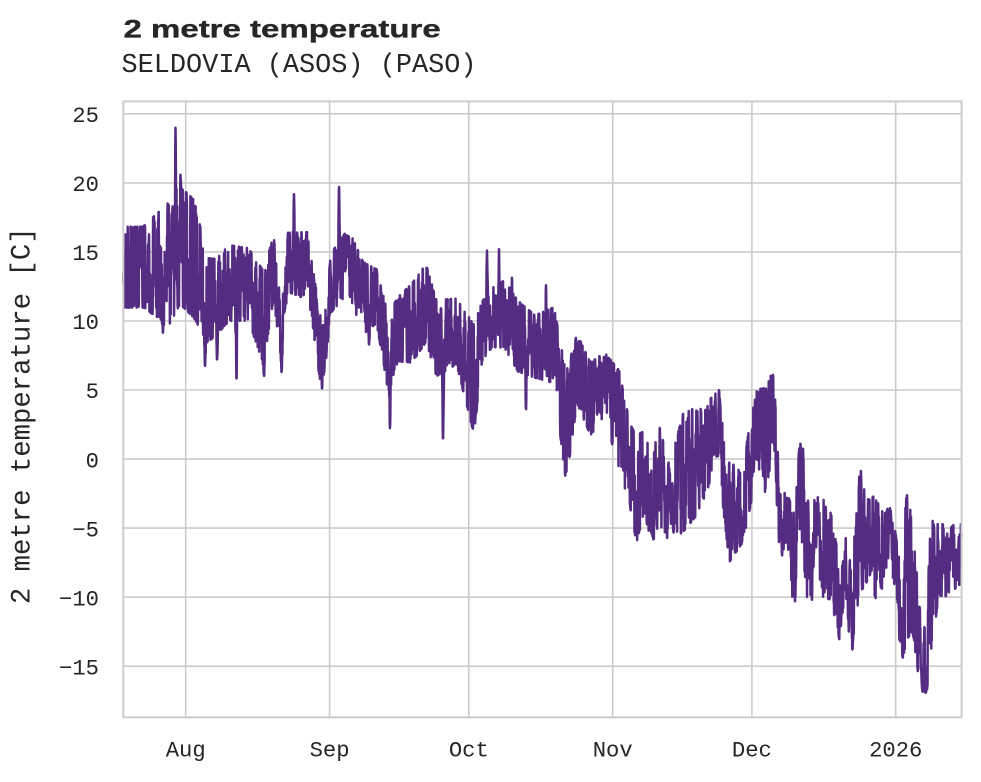  I want to click on svg-text: 20, so click(85, 185).